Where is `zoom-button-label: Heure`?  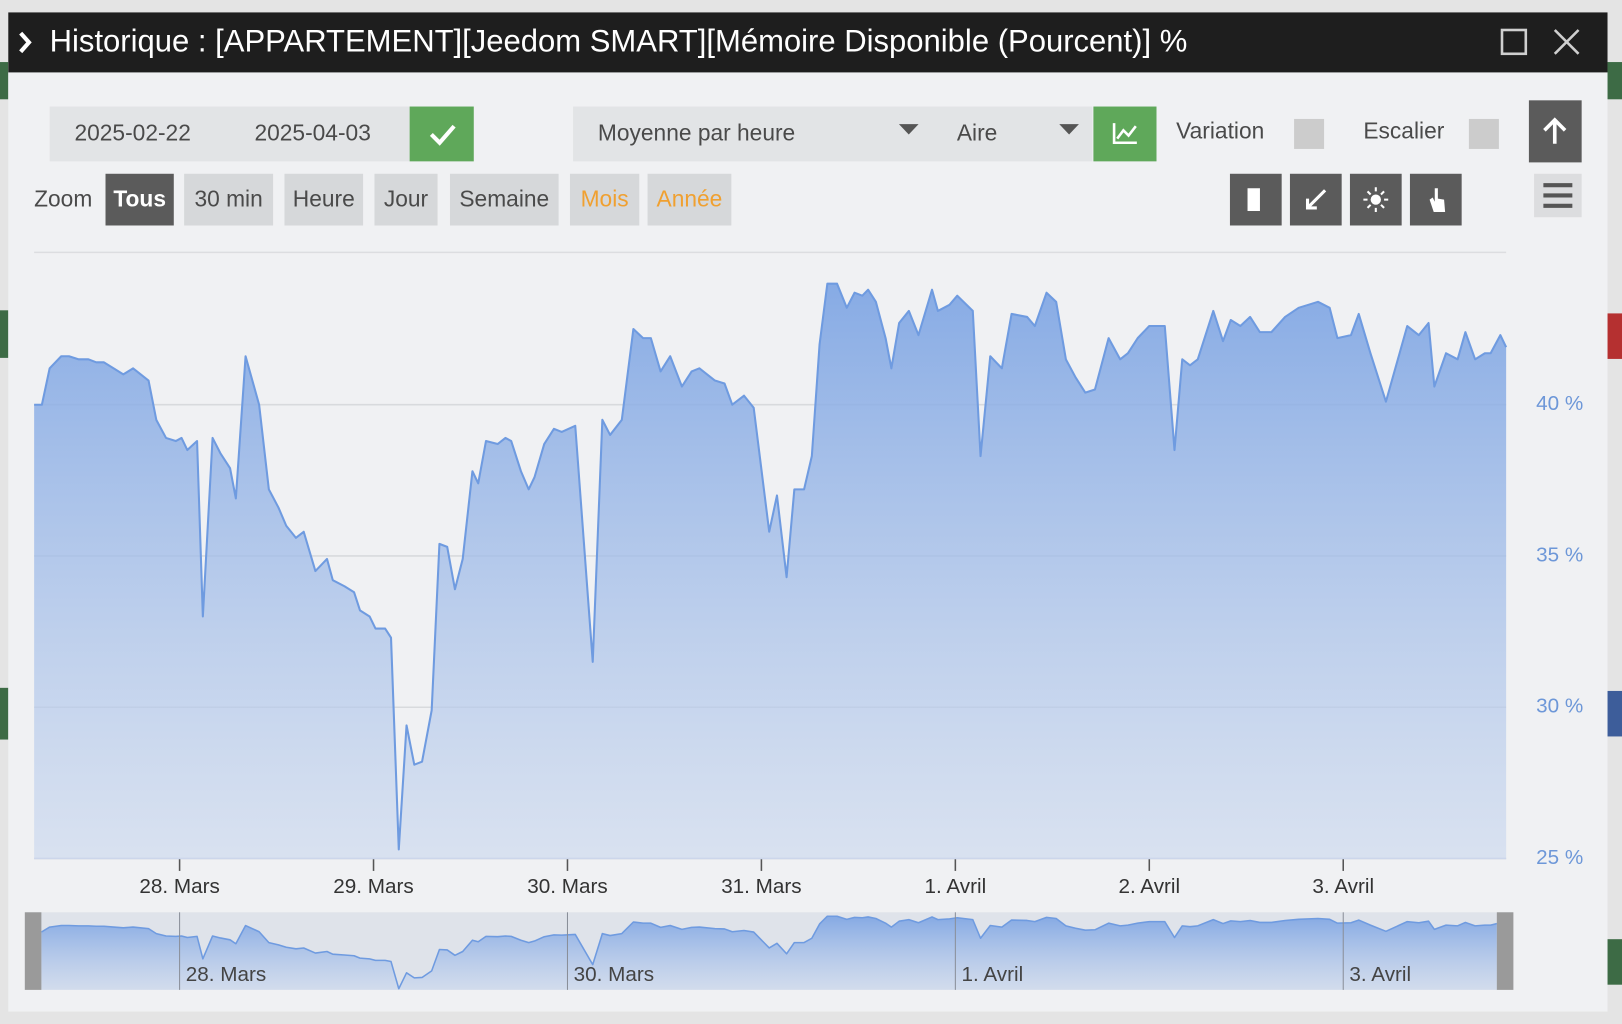
zoom-button-label: Heure is located at coordinates (324, 199).